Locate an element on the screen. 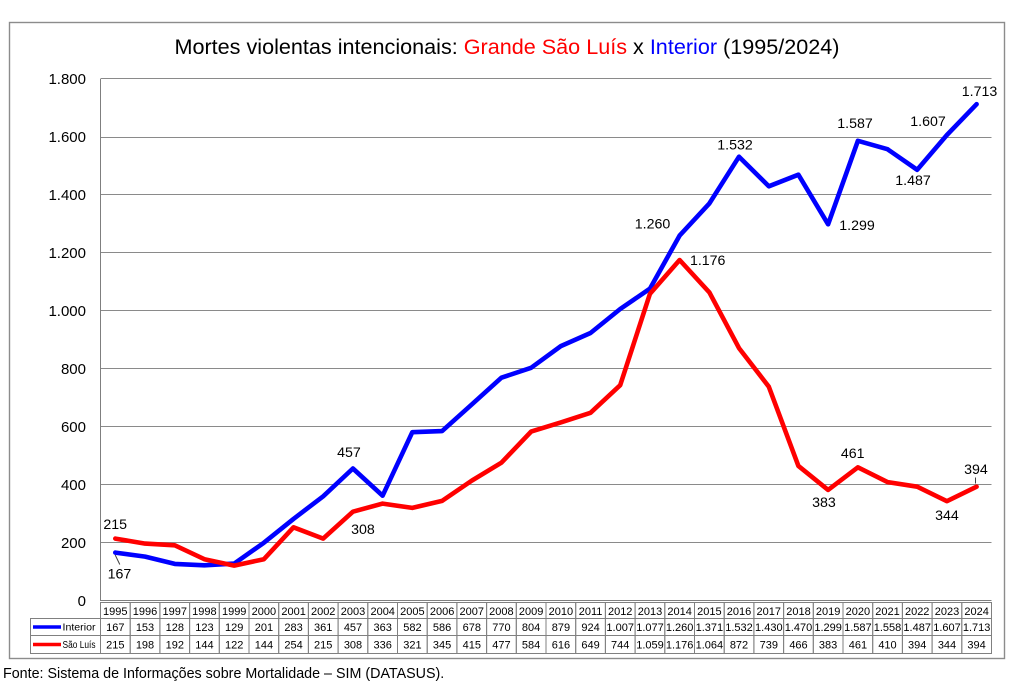 The height and width of the screenshot is (699, 1024). svg-text: 2005 is located at coordinates (412, 612).